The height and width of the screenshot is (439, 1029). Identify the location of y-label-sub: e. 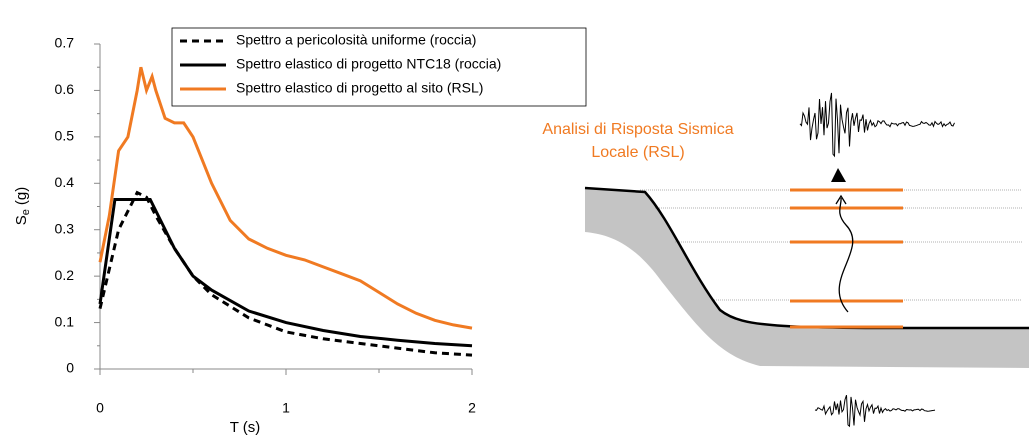
(26, 212).